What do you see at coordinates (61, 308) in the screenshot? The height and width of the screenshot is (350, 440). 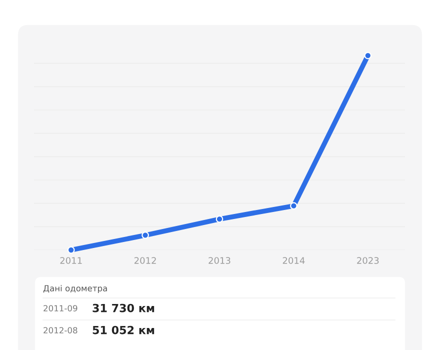 I see `text: 2011-09` at bounding box center [61, 308].